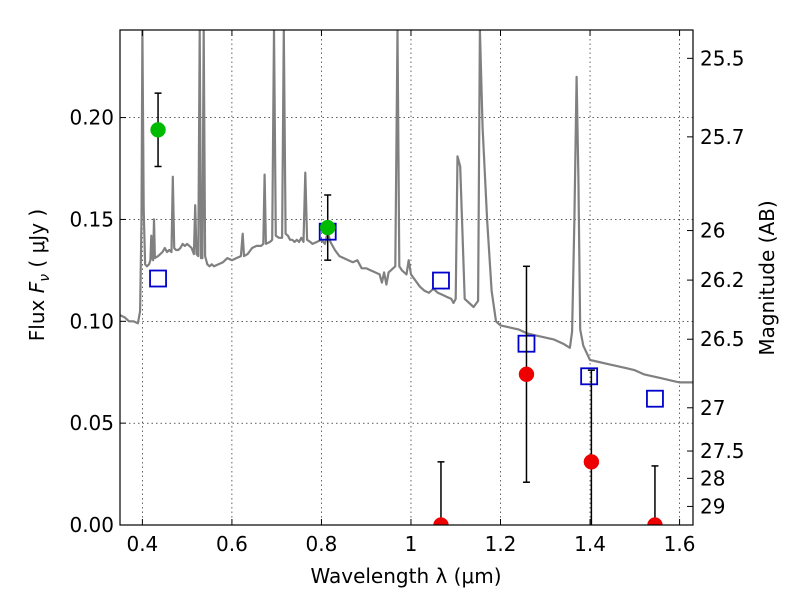  What do you see at coordinates (37, 287) in the screenshot?
I see `y-axis-label-symbol: F` at bounding box center [37, 287].